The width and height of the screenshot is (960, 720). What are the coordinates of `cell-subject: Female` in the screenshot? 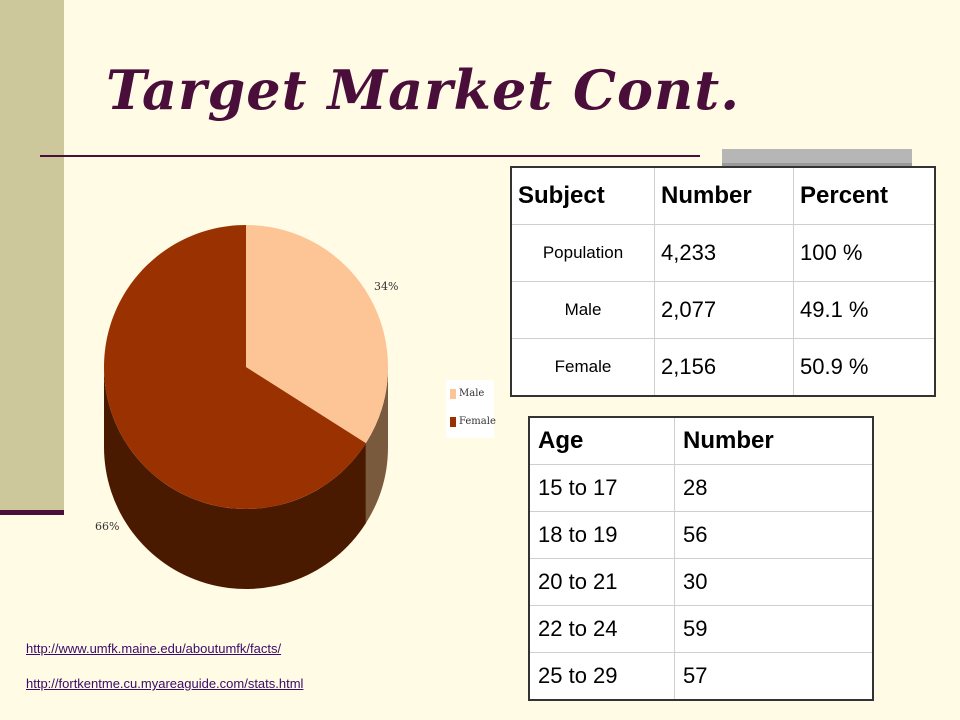 It's located at (582, 367).